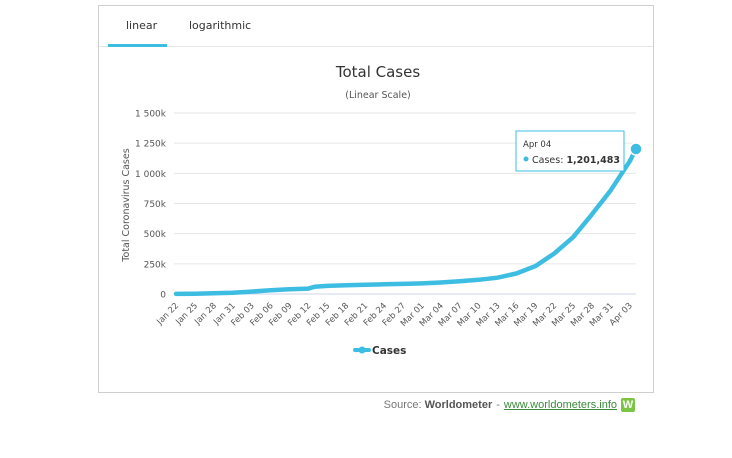 The width and height of the screenshot is (732, 458). I want to click on chart-subtitle: (Linear Scale), so click(378, 95).